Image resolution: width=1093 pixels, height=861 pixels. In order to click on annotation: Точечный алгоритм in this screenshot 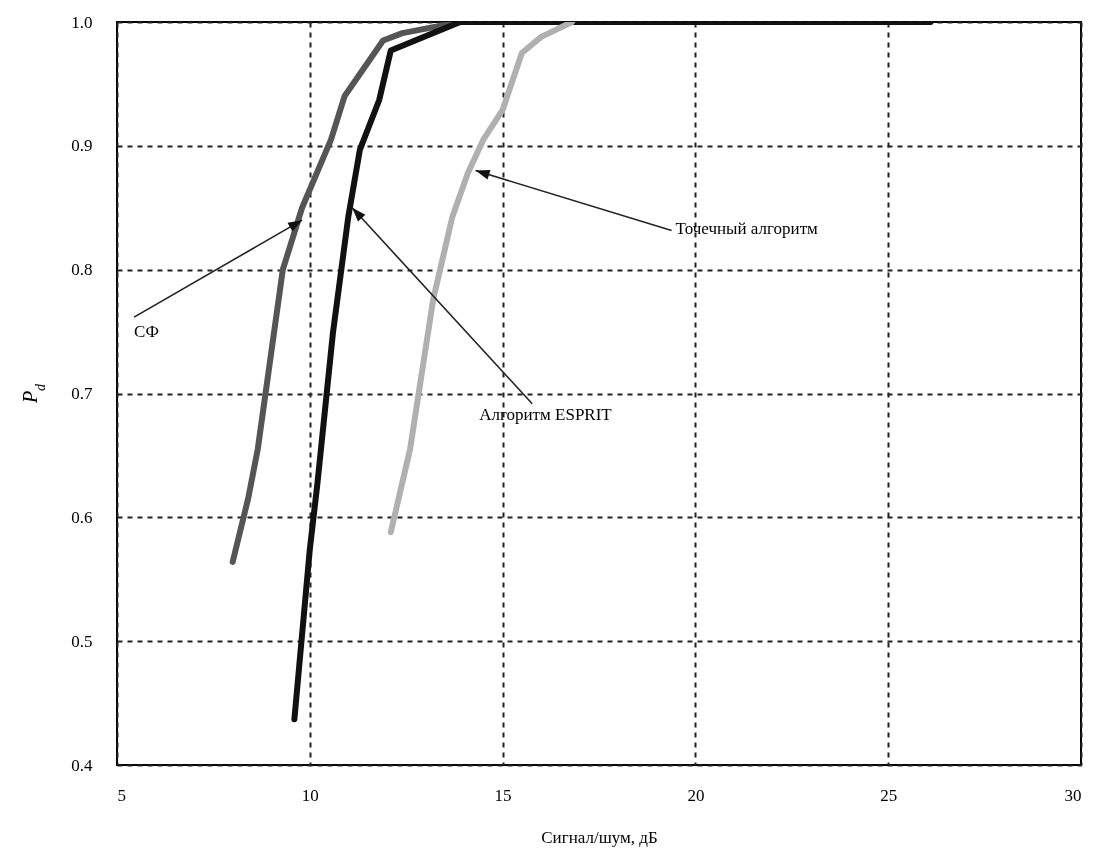, I will do `click(747, 228)`.